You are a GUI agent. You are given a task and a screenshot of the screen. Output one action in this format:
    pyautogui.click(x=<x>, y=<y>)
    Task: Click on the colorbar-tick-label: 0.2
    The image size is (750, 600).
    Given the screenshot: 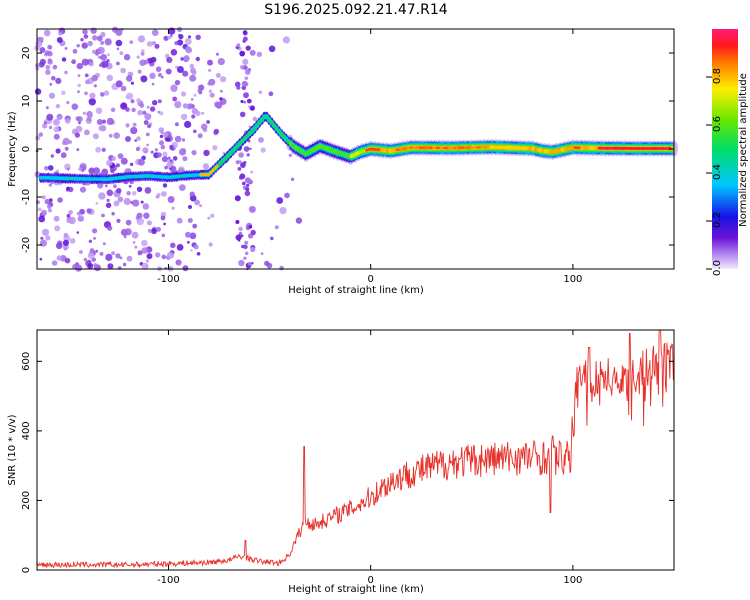 What is the action you would take?
    pyautogui.click(x=717, y=220)
    